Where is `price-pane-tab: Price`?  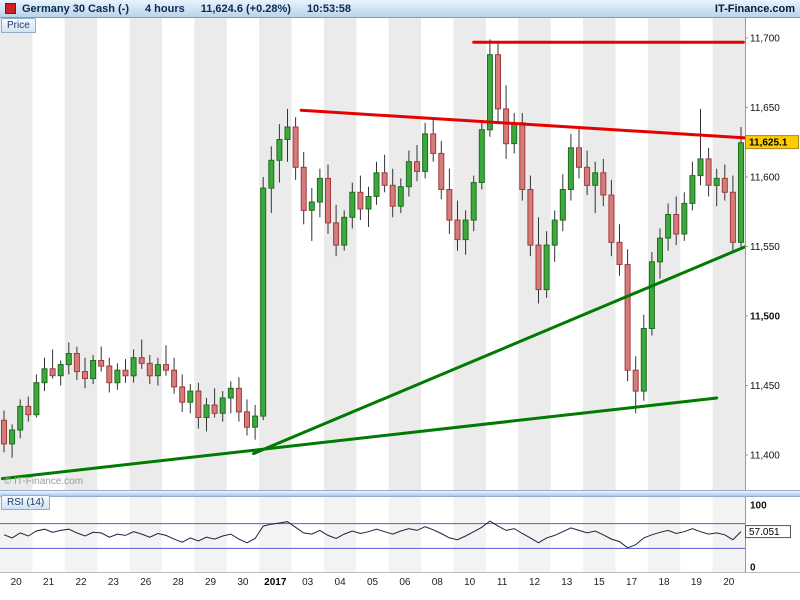 price-pane-tab: Price is located at coordinates (18, 25).